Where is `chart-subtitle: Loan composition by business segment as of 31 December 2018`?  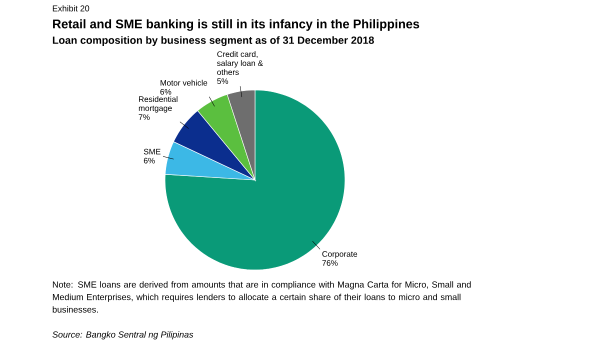 chart-subtitle: Loan composition by business segment as of 31 December 2018 is located at coordinates (213, 41).